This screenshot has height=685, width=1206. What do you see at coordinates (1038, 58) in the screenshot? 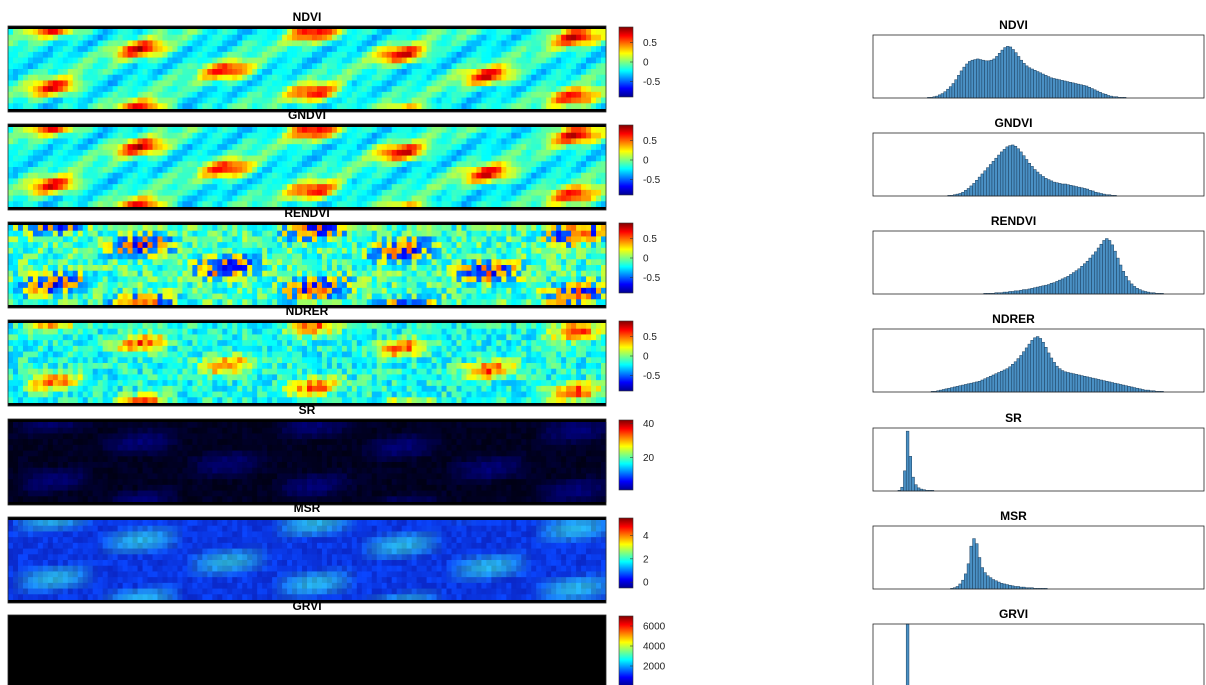
I see `histogram-ndvi: NDVI` at bounding box center [1038, 58].